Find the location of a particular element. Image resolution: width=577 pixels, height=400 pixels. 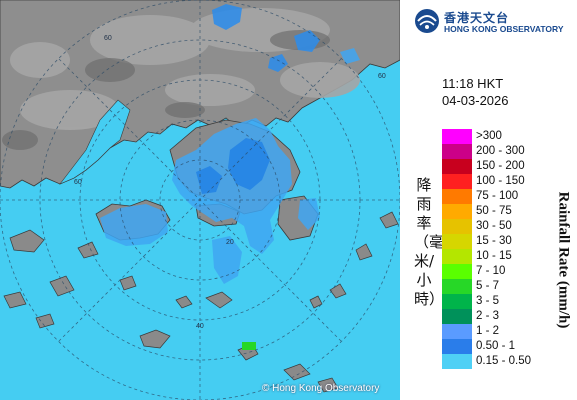

legend-item: 50 - 75 is located at coordinates (507, 211).